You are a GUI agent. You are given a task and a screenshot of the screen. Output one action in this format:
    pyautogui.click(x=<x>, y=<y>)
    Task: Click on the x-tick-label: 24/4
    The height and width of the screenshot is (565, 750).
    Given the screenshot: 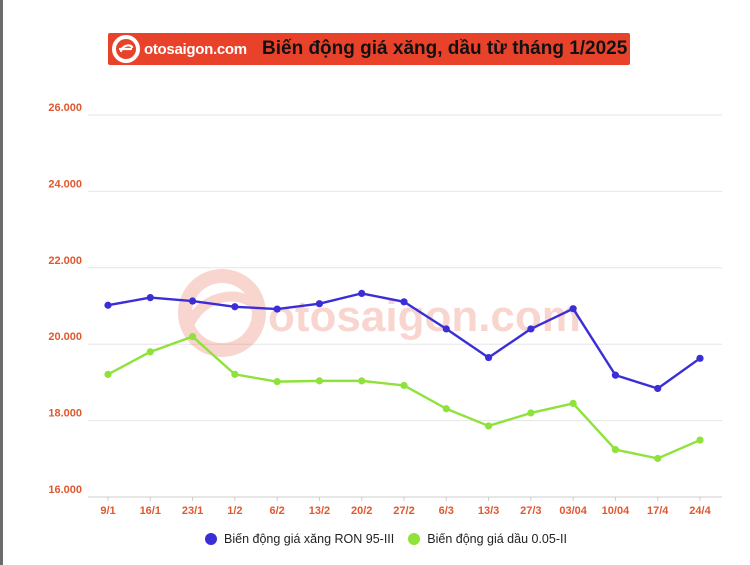 What is the action you would take?
    pyautogui.click(x=700, y=511)
    